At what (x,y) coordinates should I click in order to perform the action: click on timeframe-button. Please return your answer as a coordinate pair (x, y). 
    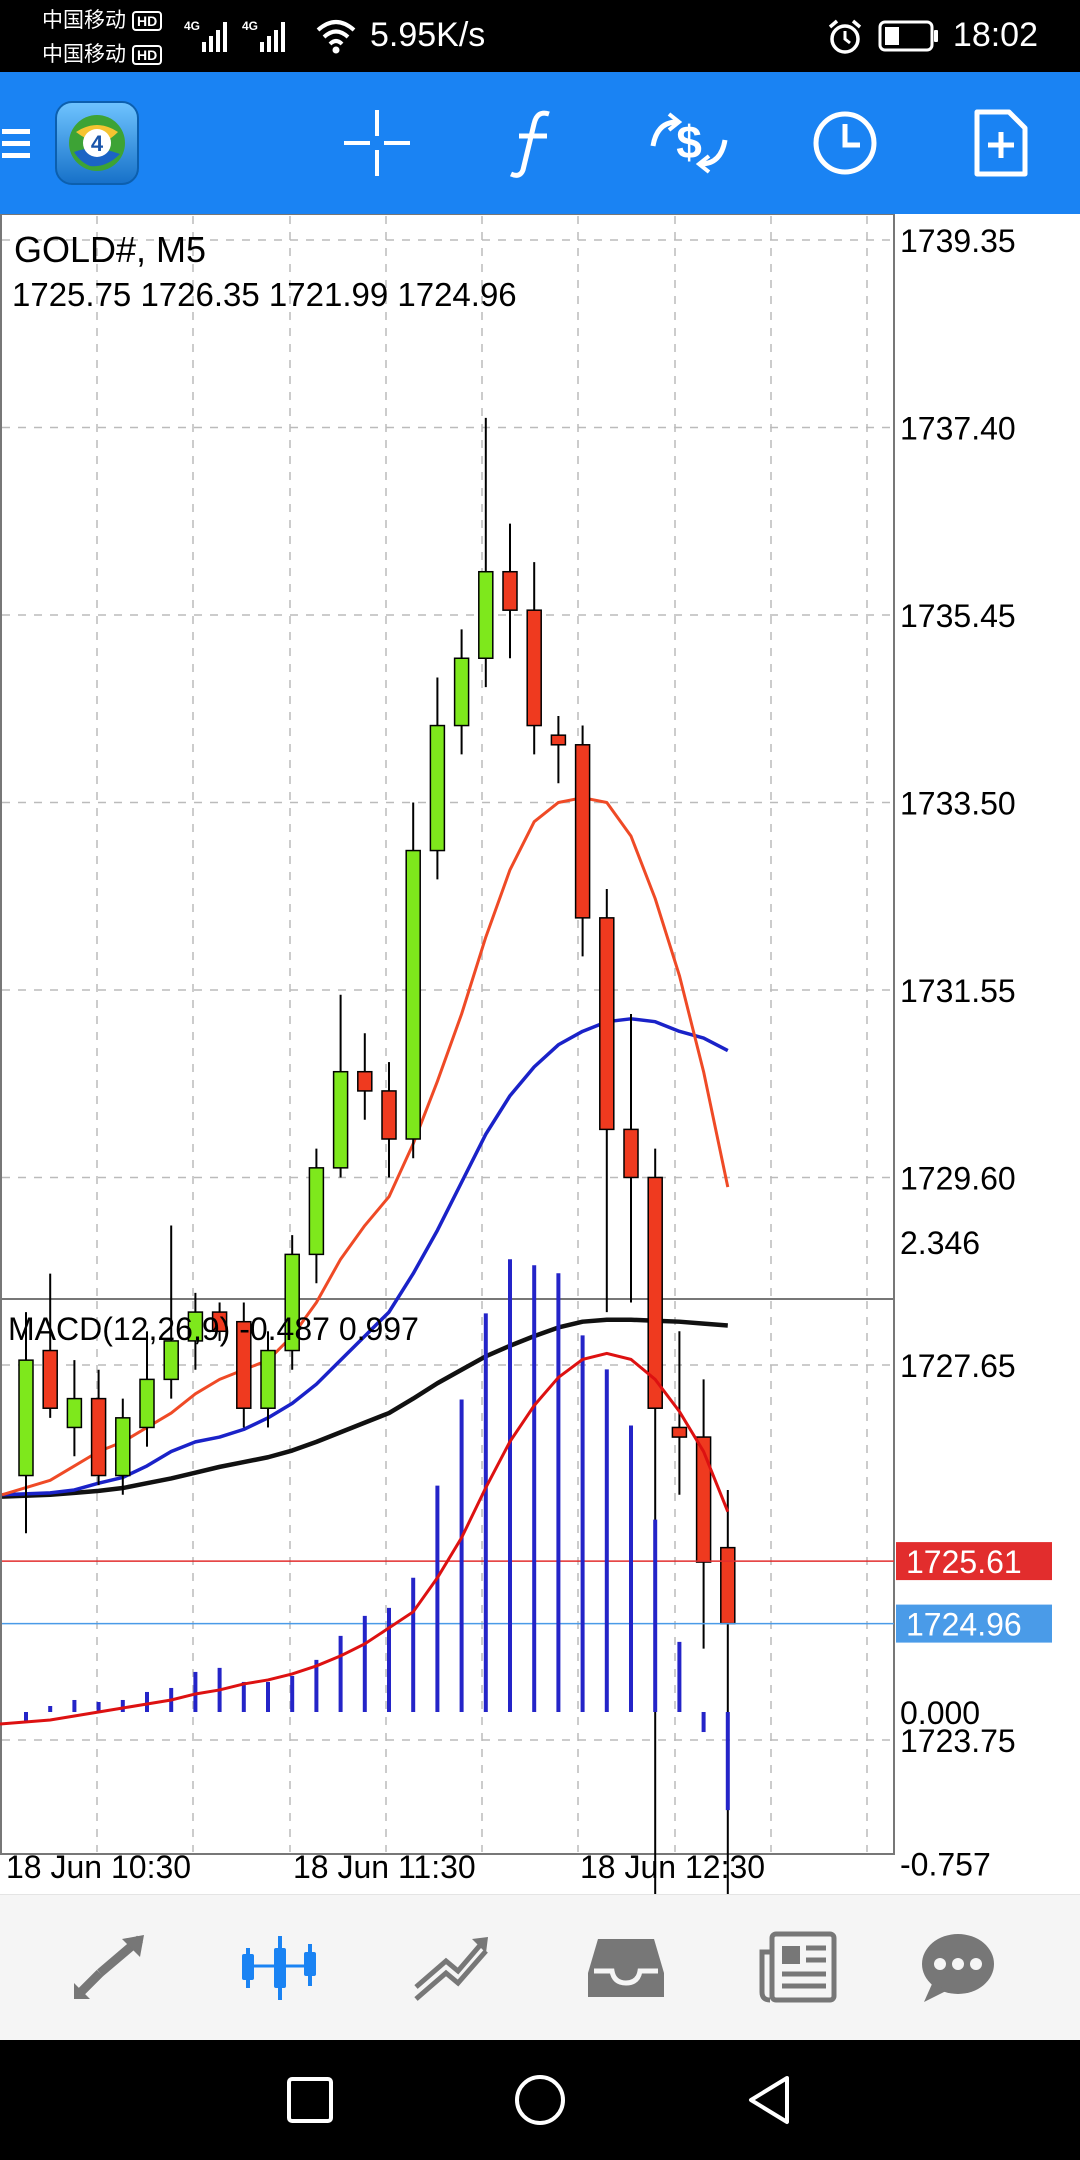
    Looking at the image, I should click on (845, 143).